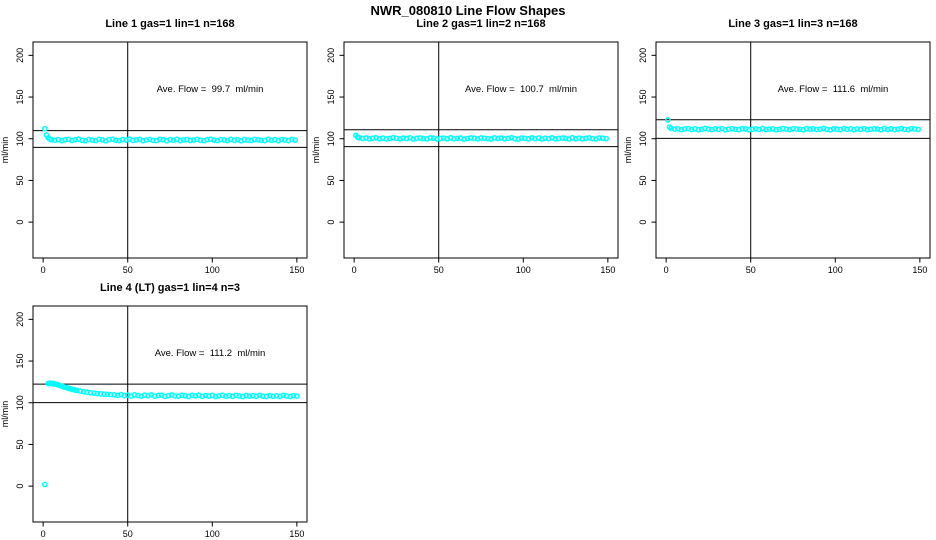 This screenshot has height=540, width=936. Describe the element at coordinates (468, 10) in the screenshot. I see `figure-title: NWR_080810 Line Flow Shapes` at that location.